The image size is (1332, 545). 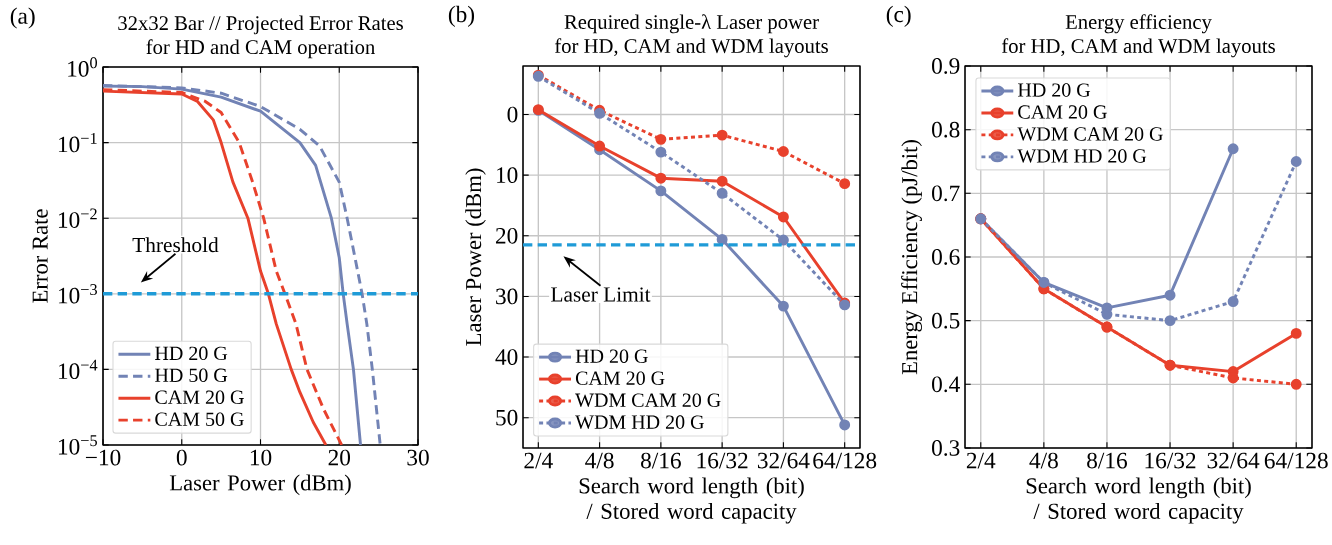 I want to click on y-axis-title: Laser Power (dBm), so click(x=475, y=257).